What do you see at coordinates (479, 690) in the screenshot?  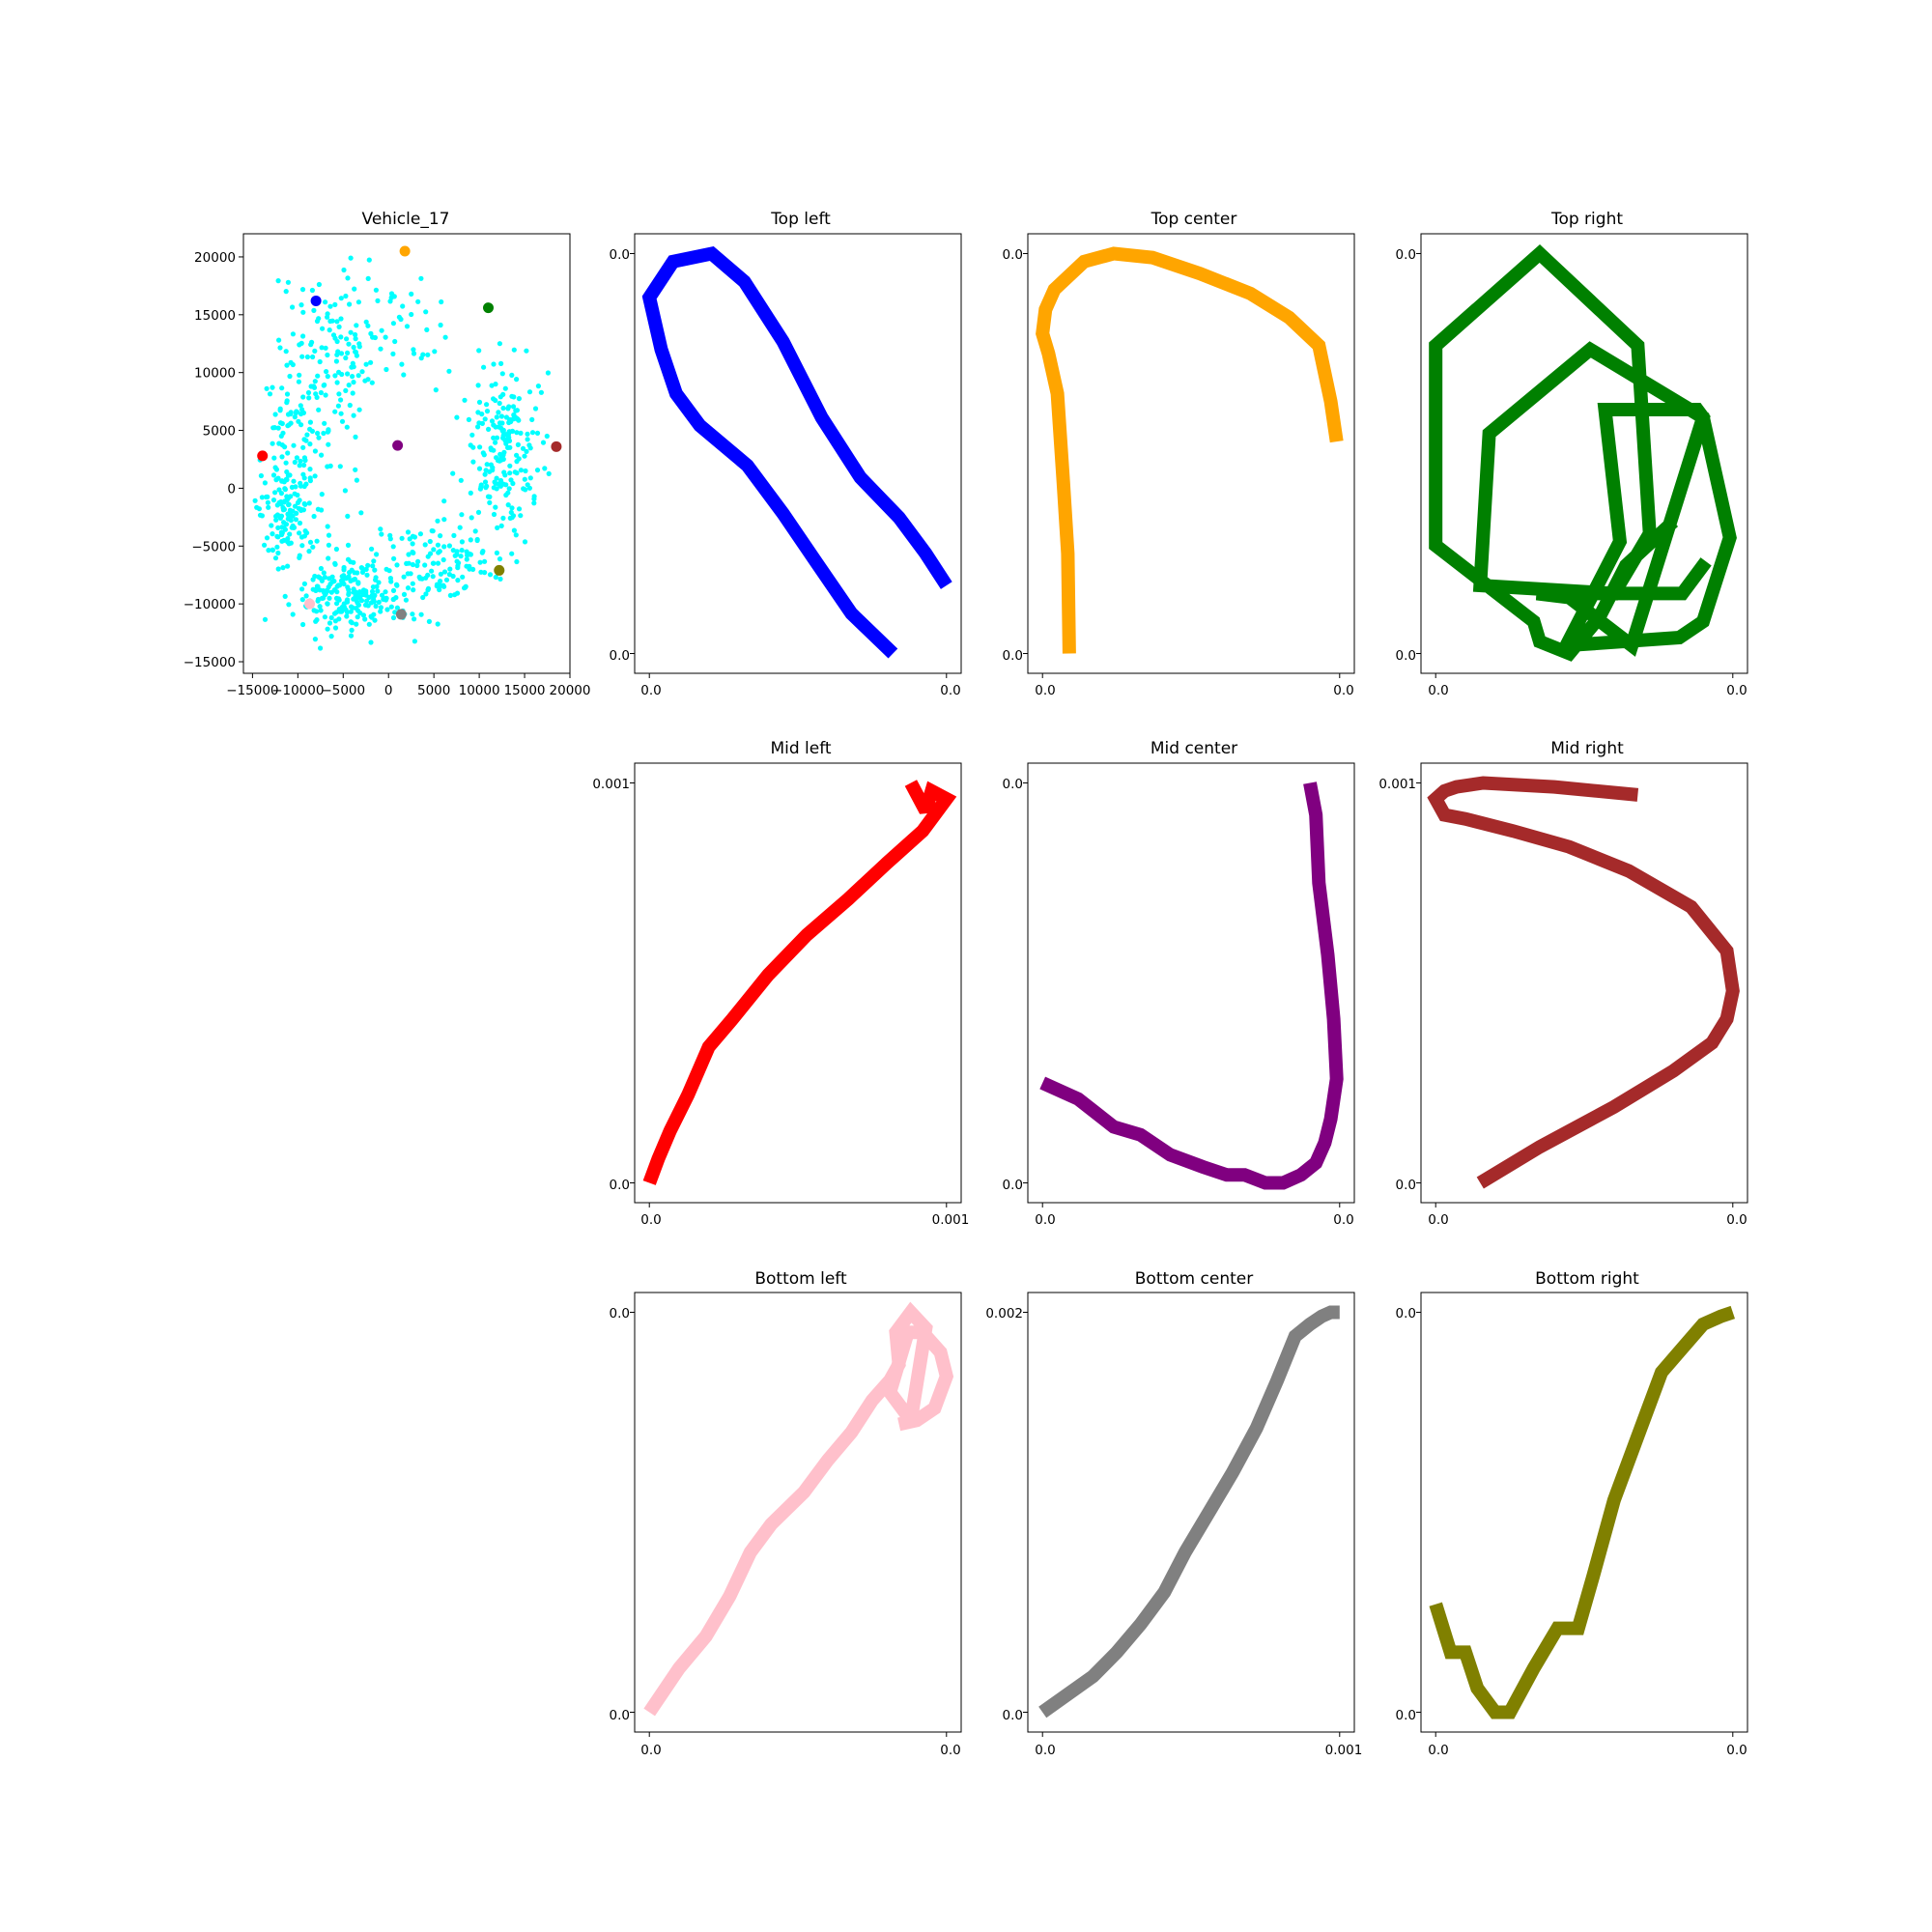 I see `x-tick-label: 10000` at bounding box center [479, 690].